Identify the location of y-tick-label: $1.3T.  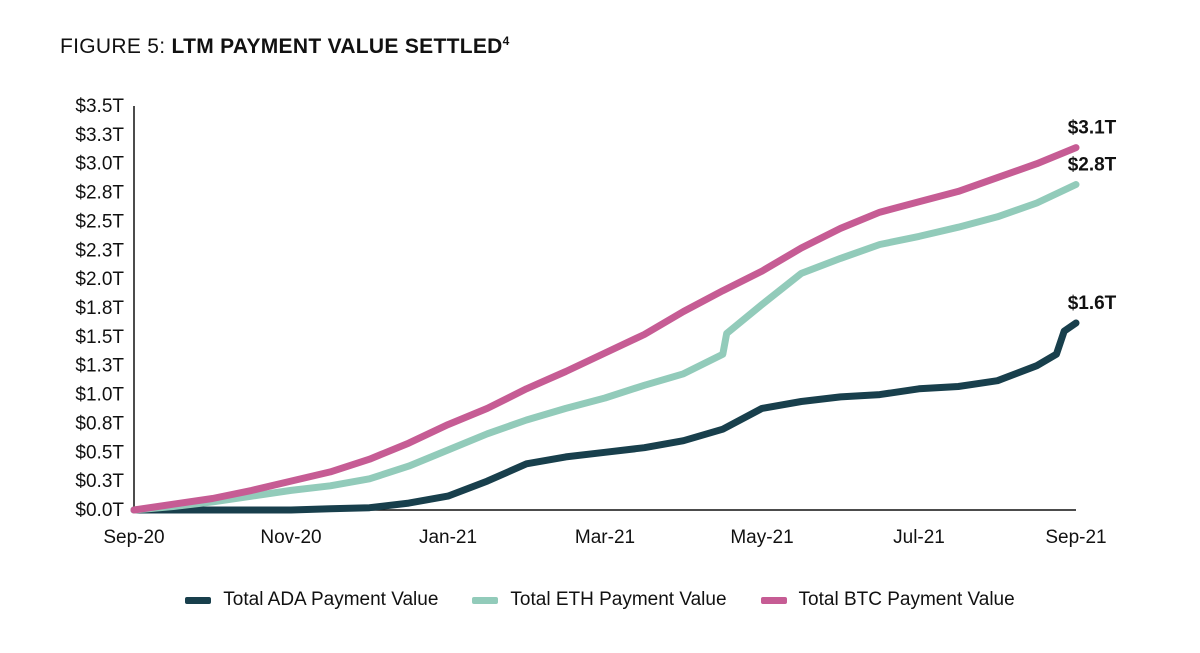
(99, 366).